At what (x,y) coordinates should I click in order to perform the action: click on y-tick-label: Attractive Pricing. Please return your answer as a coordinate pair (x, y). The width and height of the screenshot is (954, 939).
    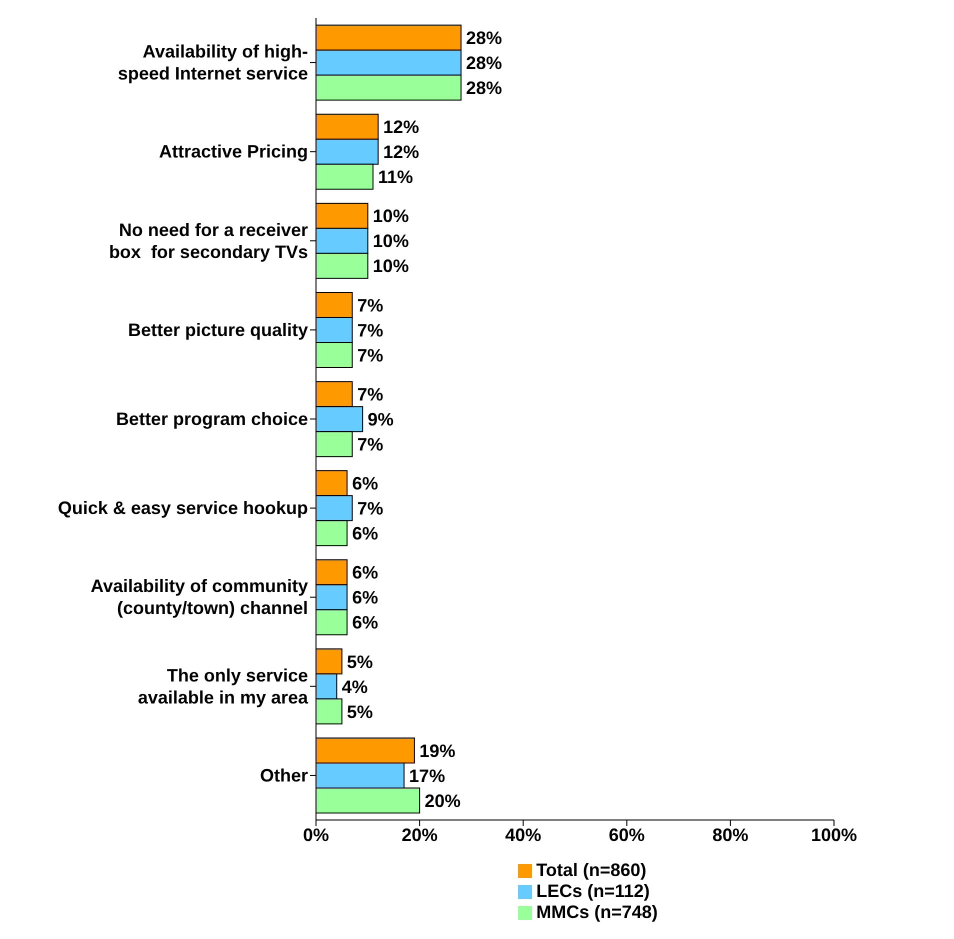
    Looking at the image, I should click on (233, 152).